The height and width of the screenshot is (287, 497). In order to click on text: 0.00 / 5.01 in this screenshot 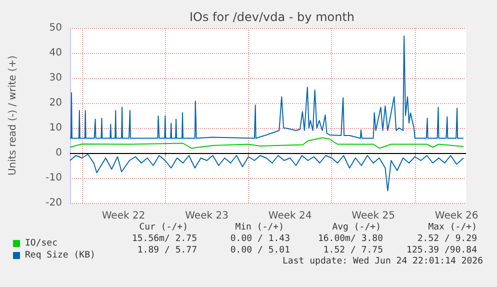, I will do `click(260, 251)`.